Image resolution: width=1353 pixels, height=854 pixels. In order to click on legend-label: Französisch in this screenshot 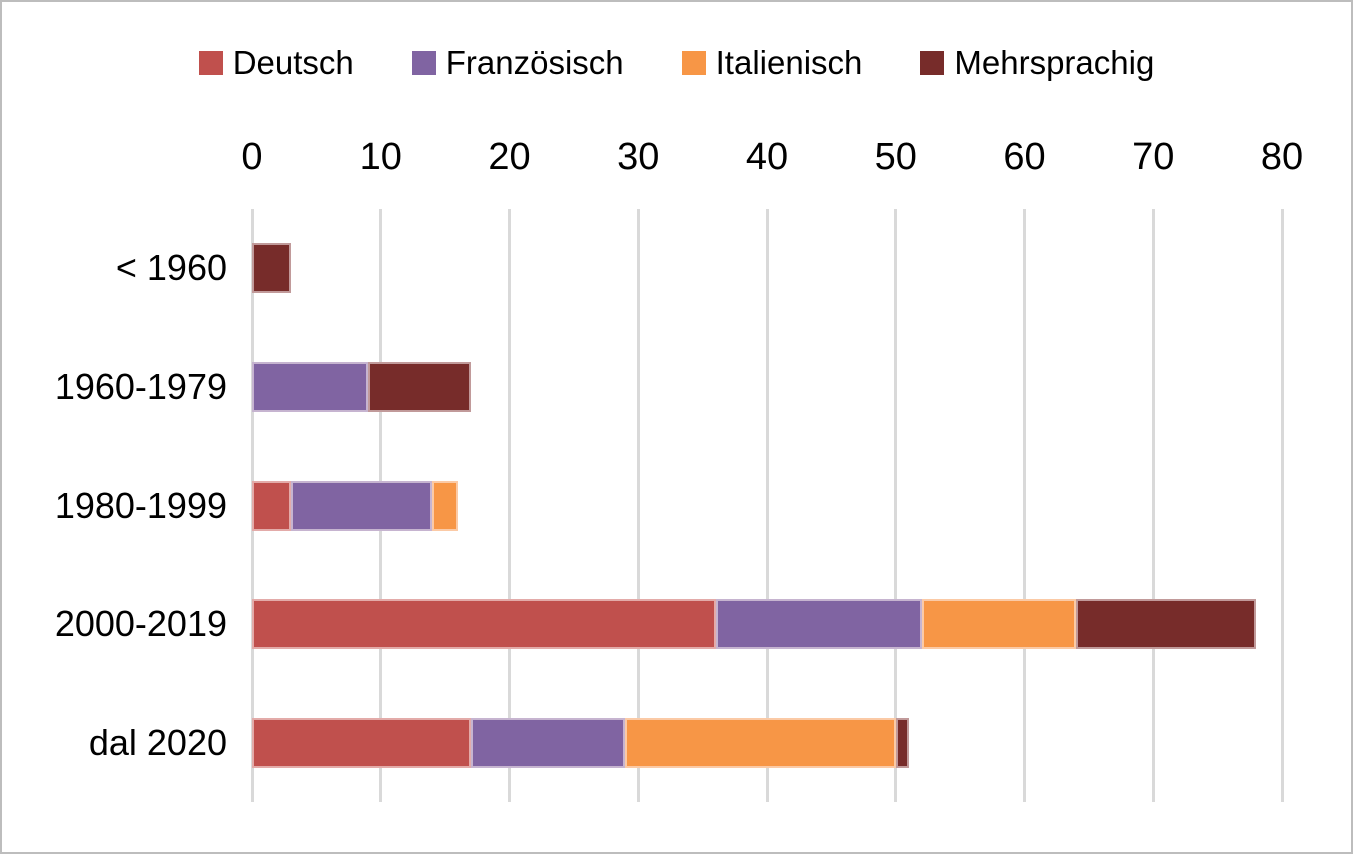, I will do `click(534, 62)`.